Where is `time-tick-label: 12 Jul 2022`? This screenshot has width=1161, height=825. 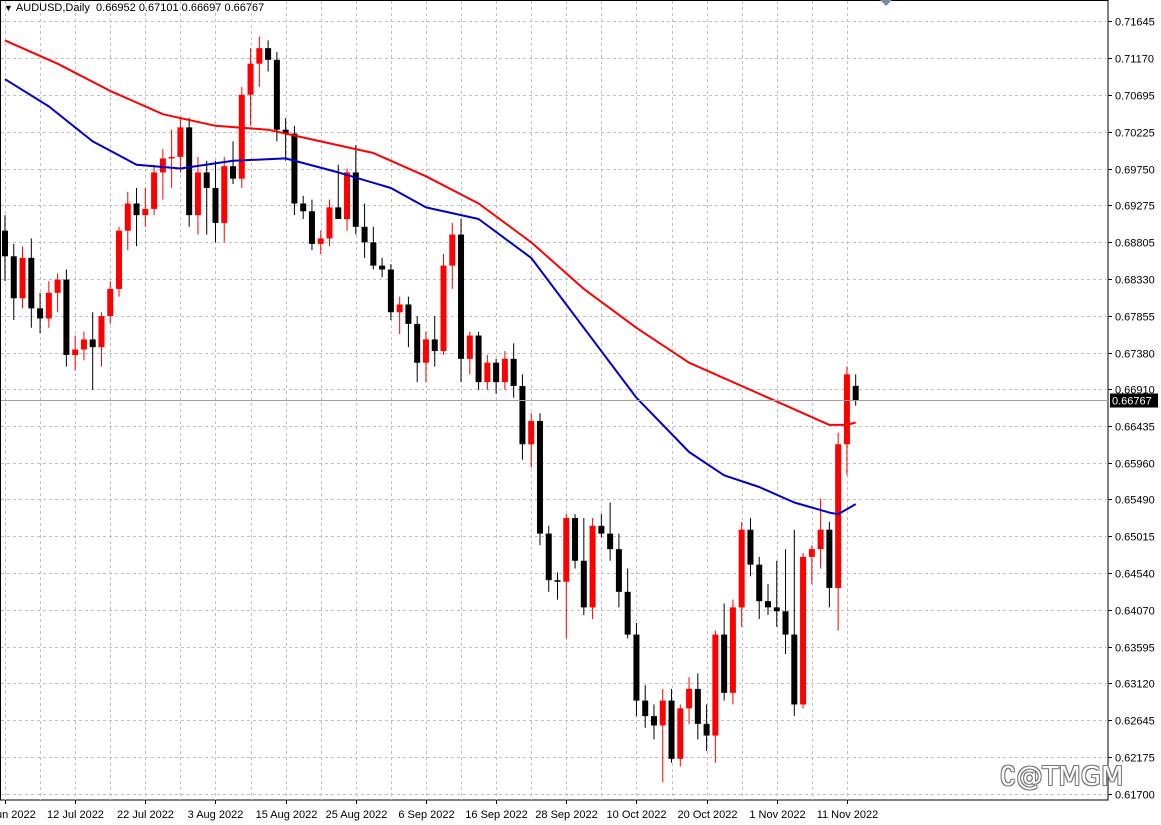 time-tick-label: 12 Jul 2022 is located at coordinates (75, 815).